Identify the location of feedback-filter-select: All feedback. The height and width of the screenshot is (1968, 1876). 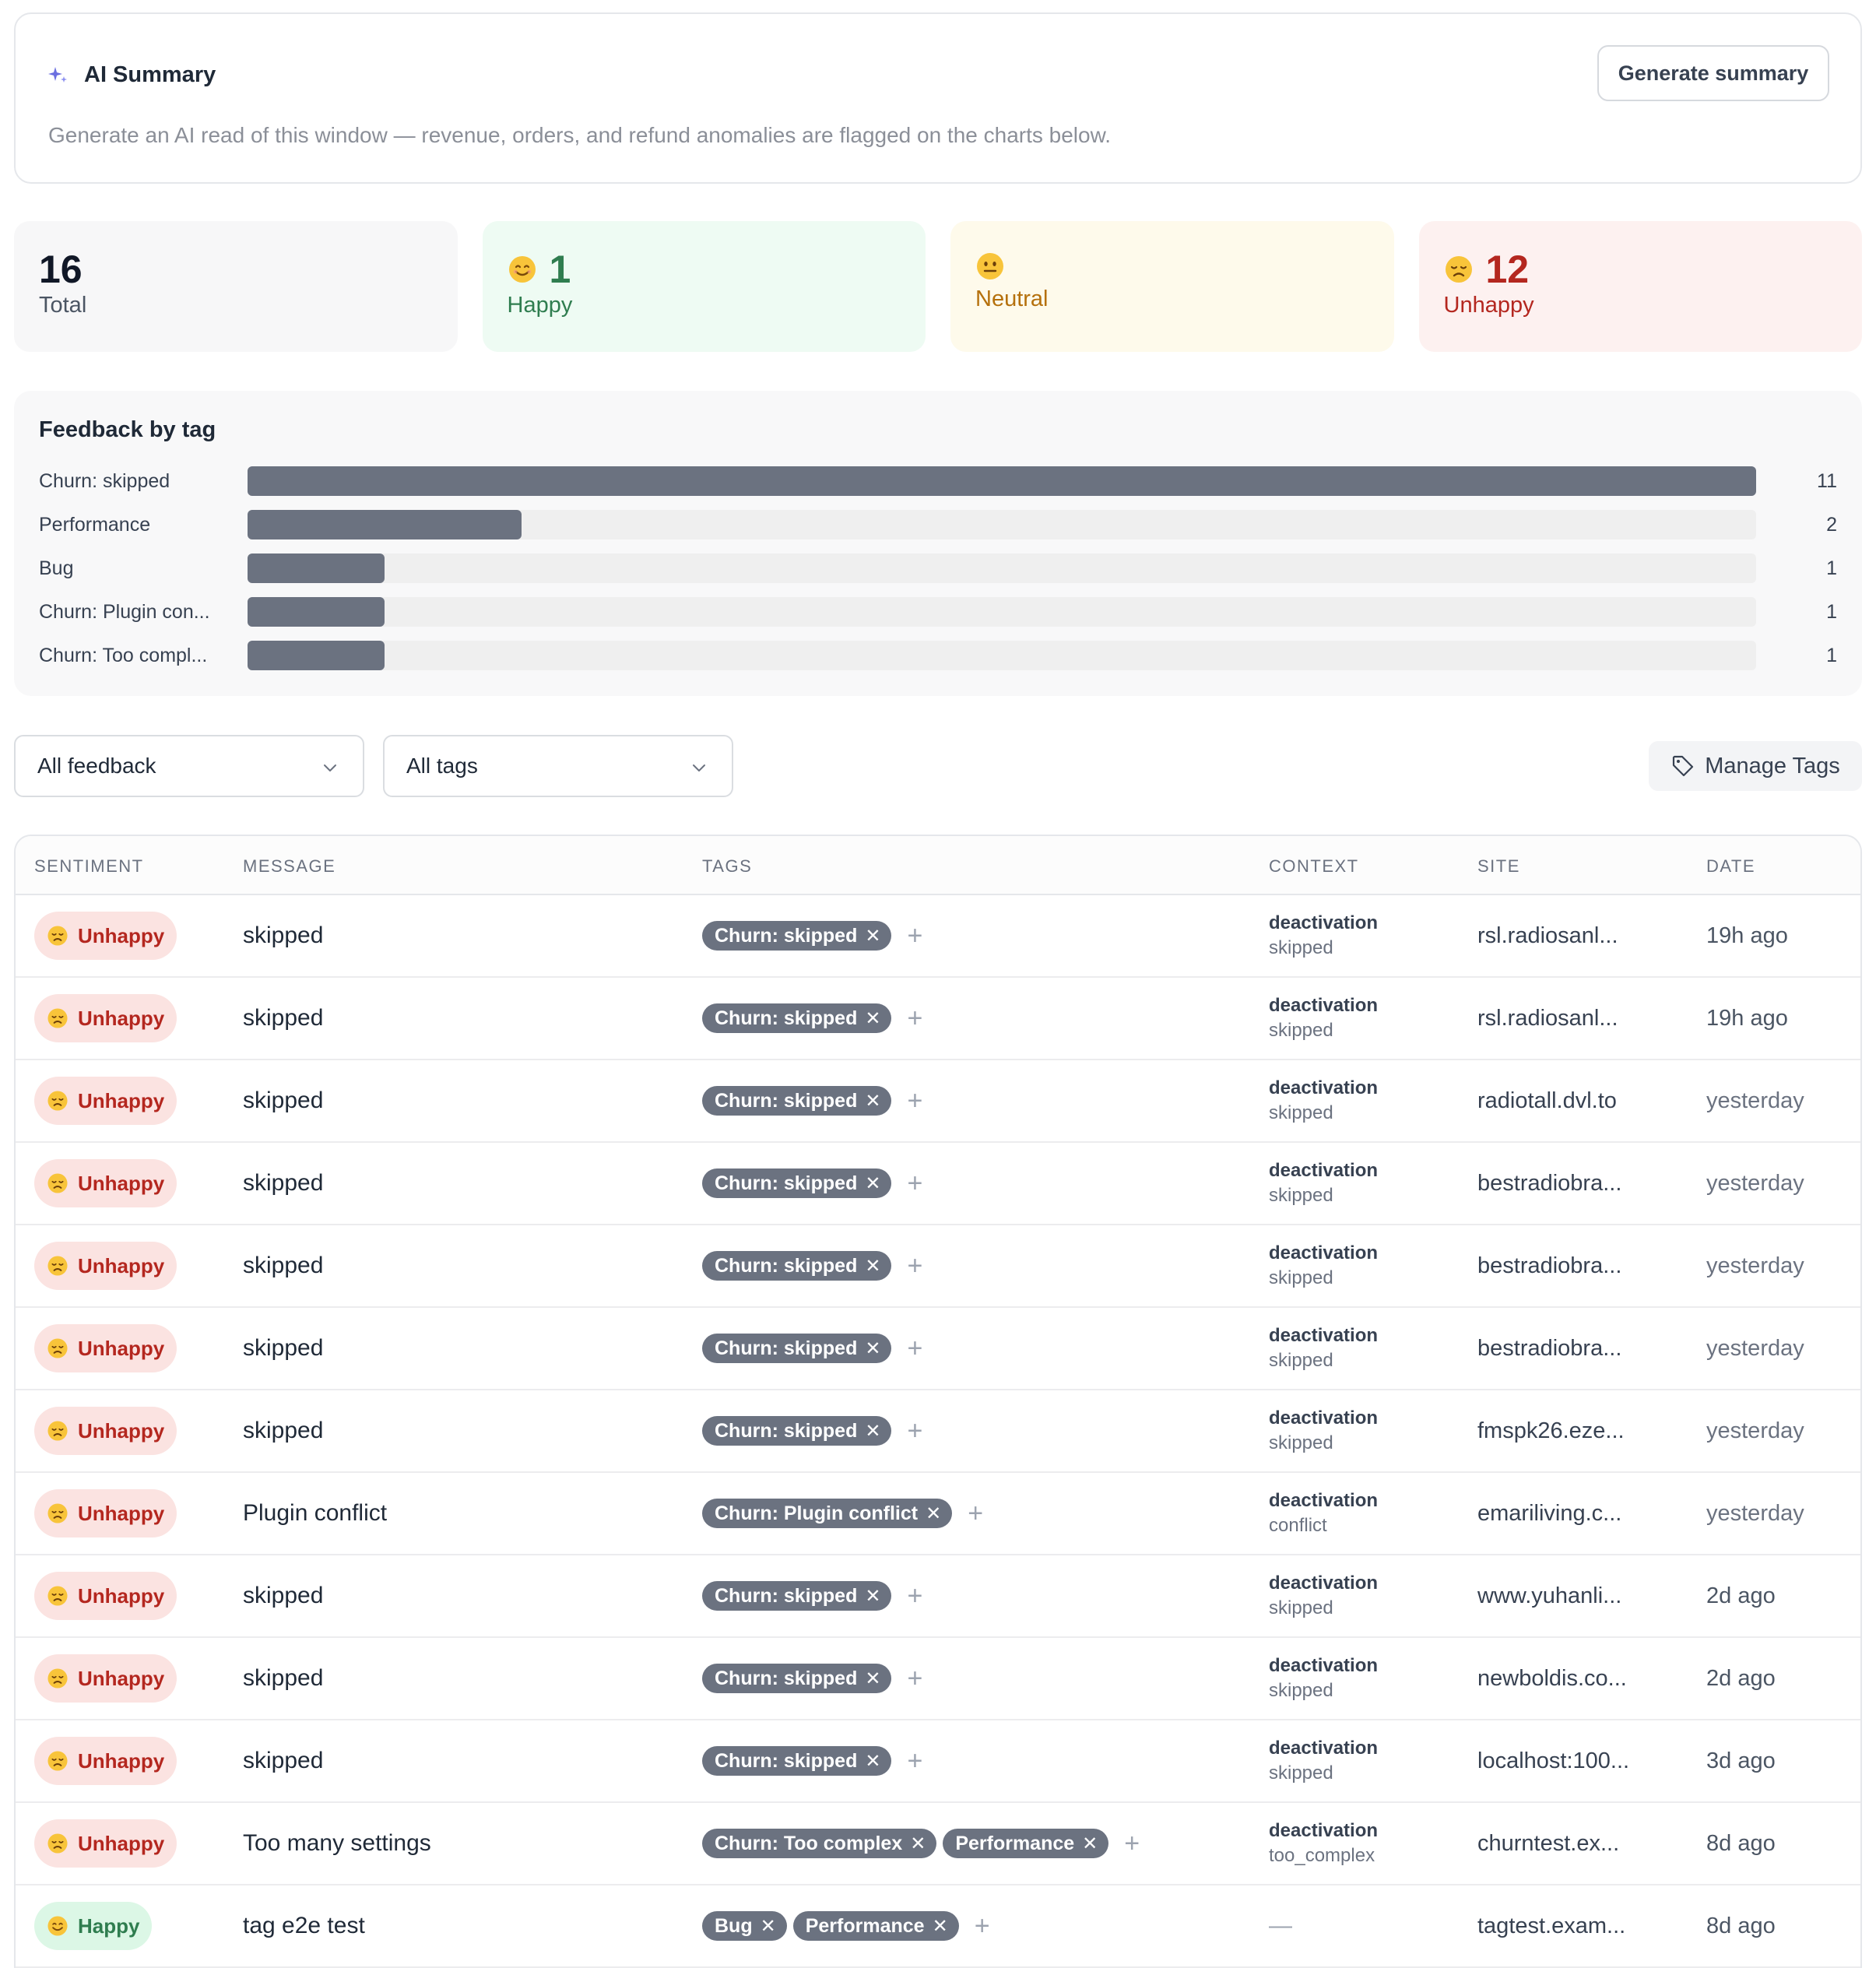
(189, 766).